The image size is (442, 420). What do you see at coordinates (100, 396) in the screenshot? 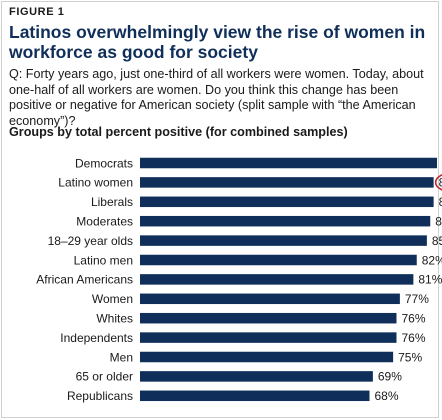
I see `category-label-republicans: Republicans` at bounding box center [100, 396].